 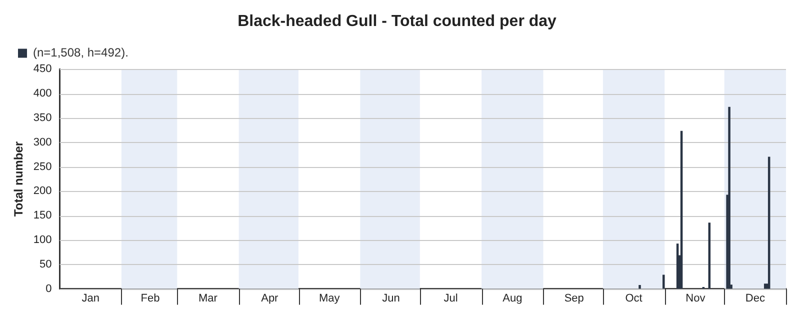 I want to click on x-tick-label: Jun, so click(x=391, y=298).